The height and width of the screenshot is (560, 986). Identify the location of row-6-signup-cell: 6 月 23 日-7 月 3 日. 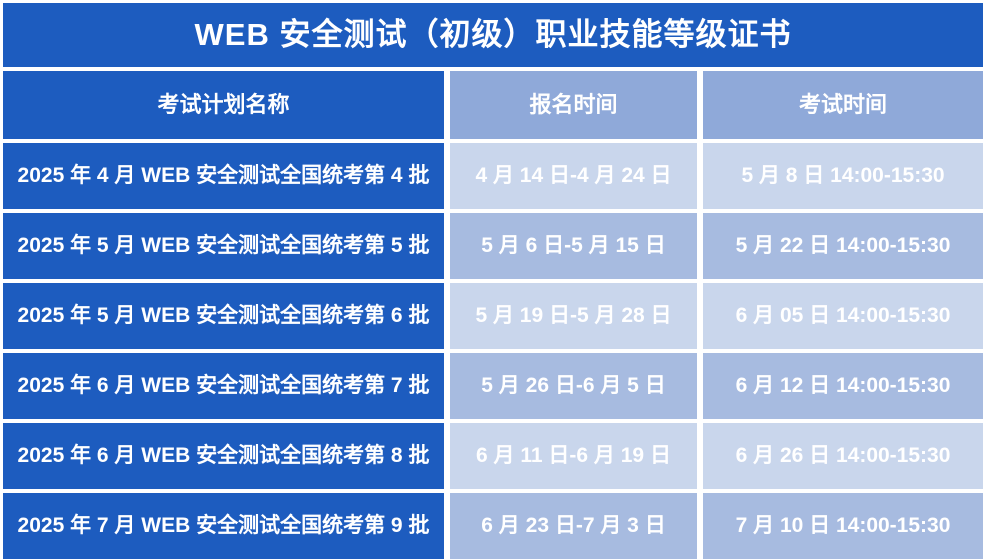
(573, 526).